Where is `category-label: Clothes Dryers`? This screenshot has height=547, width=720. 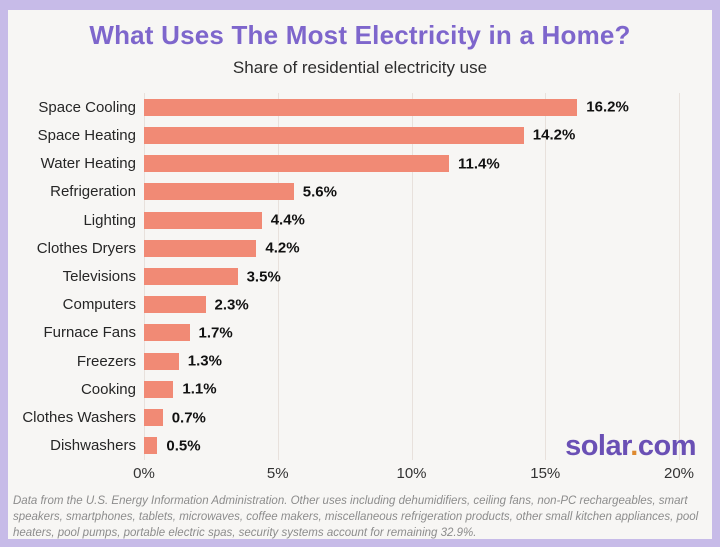 category-label: Clothes Dryers is located at coordinates (86, 248).